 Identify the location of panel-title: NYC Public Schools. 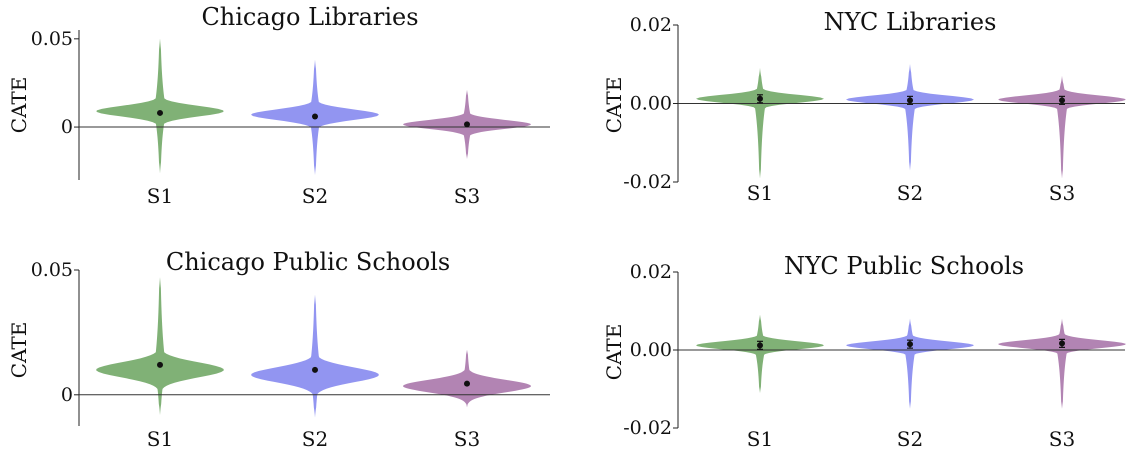
(904, 266).